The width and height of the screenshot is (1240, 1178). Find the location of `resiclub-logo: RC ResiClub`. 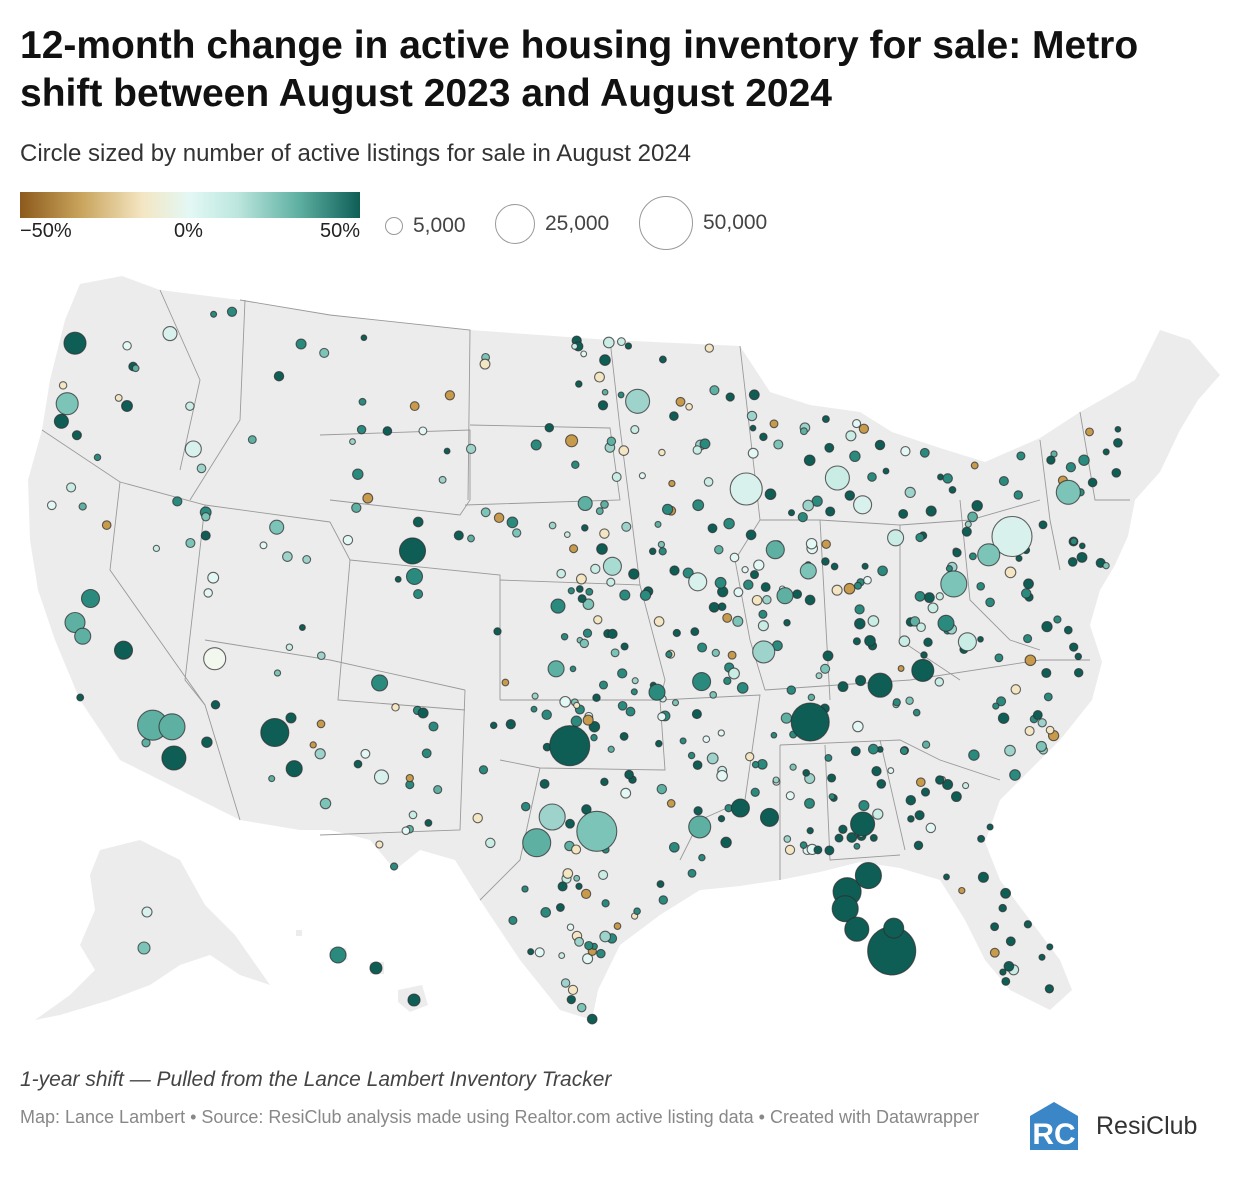

resiclub-logo: RC ResiClub is located at coordinates (1111, 1126).